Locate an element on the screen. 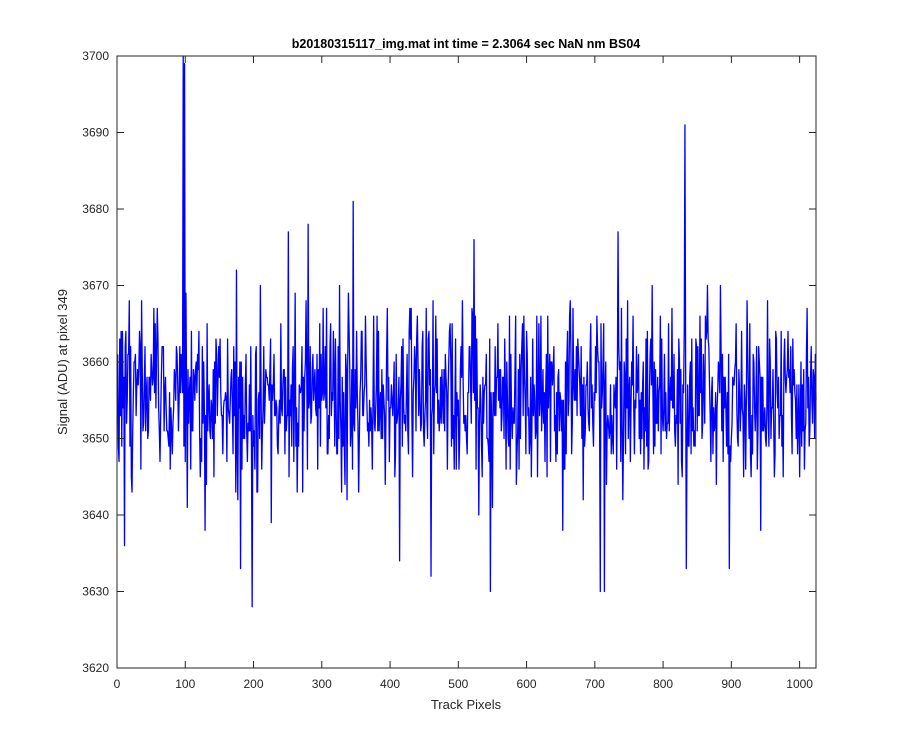  y-axis-label: Signal (ADU) at pixel 349 is located at coordinates (62, 362).